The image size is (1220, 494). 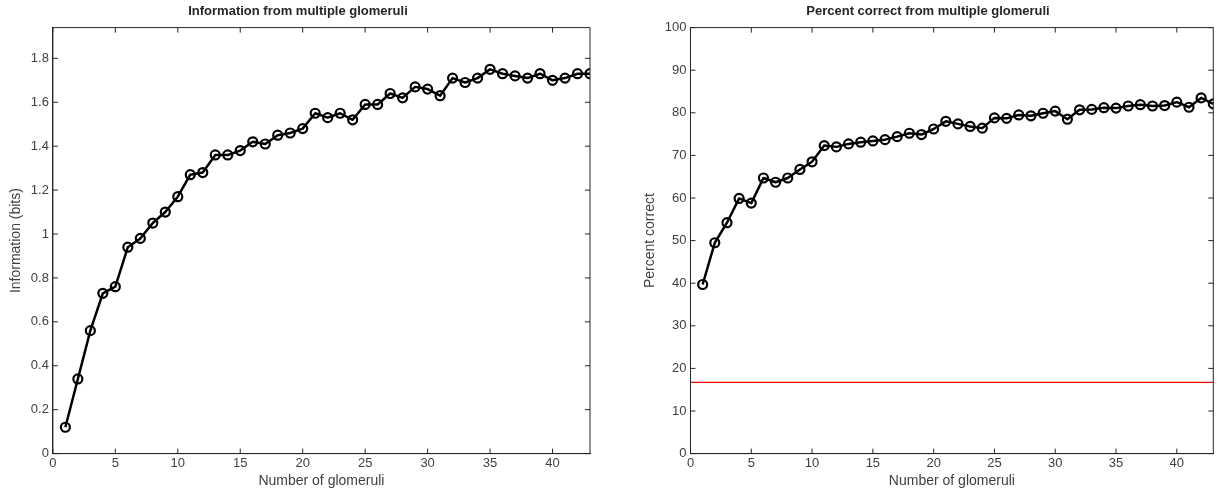 I want to click on x-tick-label: 30, so click(x=427, y=462).